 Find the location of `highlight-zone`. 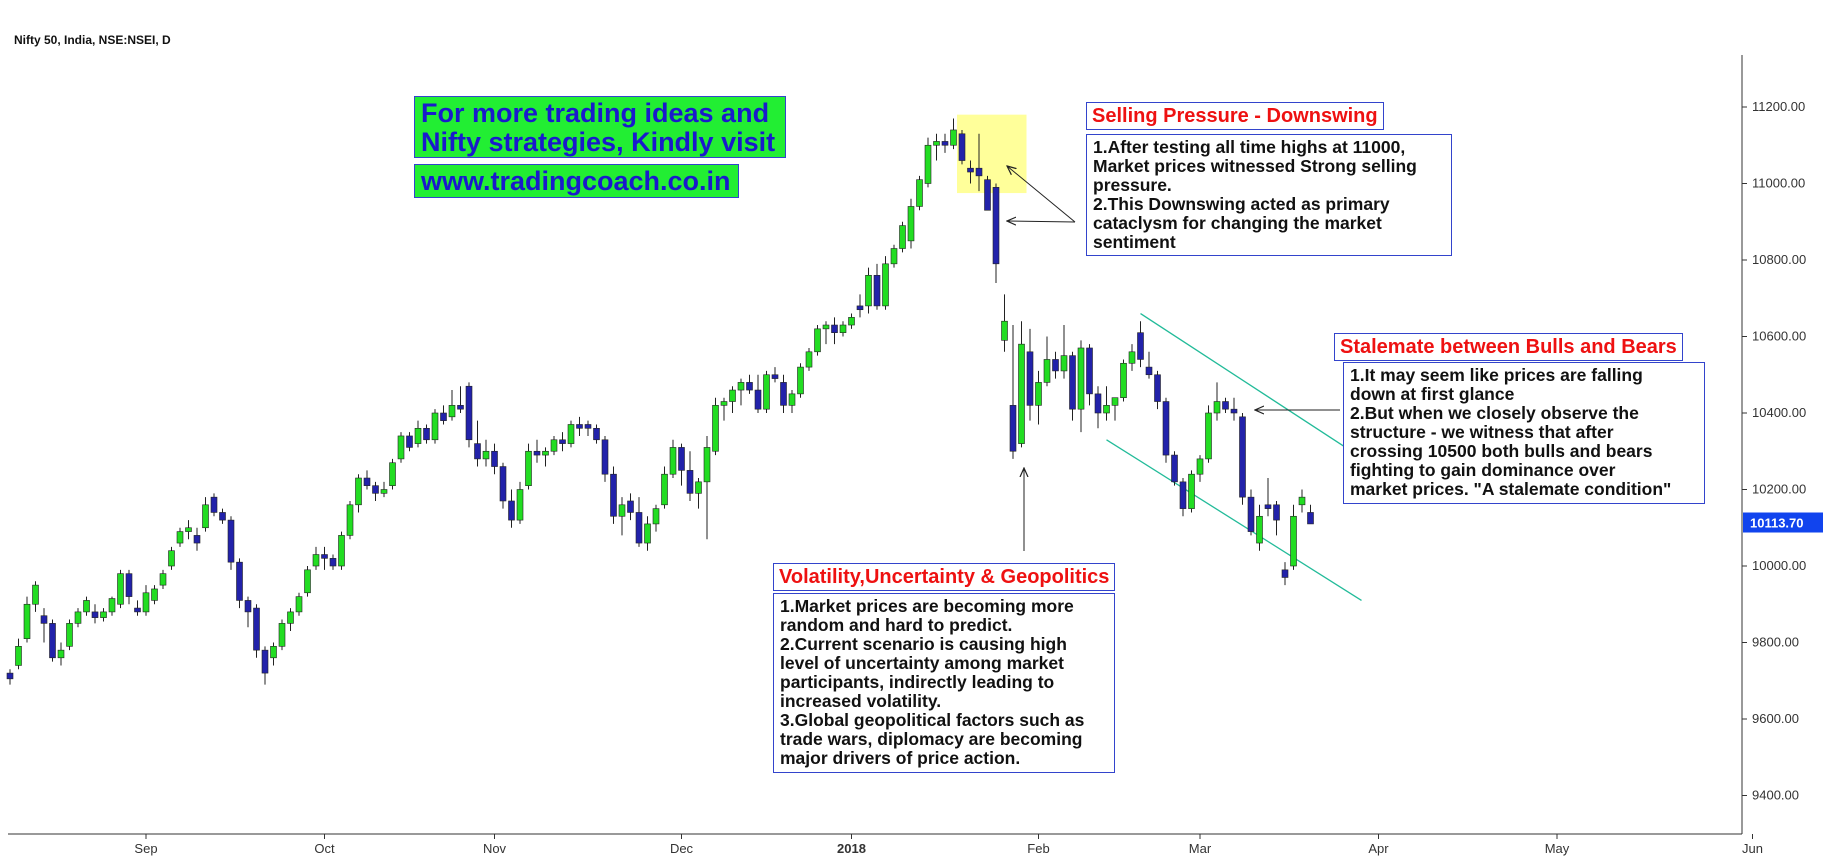

highlight-zone is located at coordinates (992, 154).